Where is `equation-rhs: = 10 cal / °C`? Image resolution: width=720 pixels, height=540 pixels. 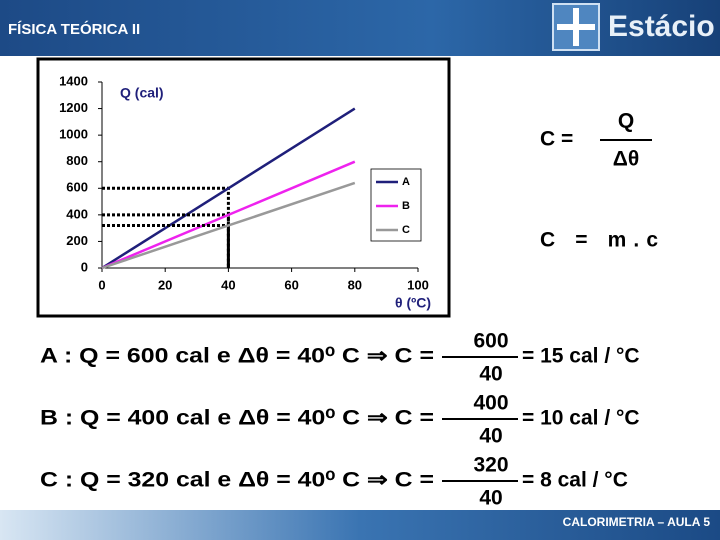 equation-rhs: = 10 cal / °C is located at coordinates (581, 418).